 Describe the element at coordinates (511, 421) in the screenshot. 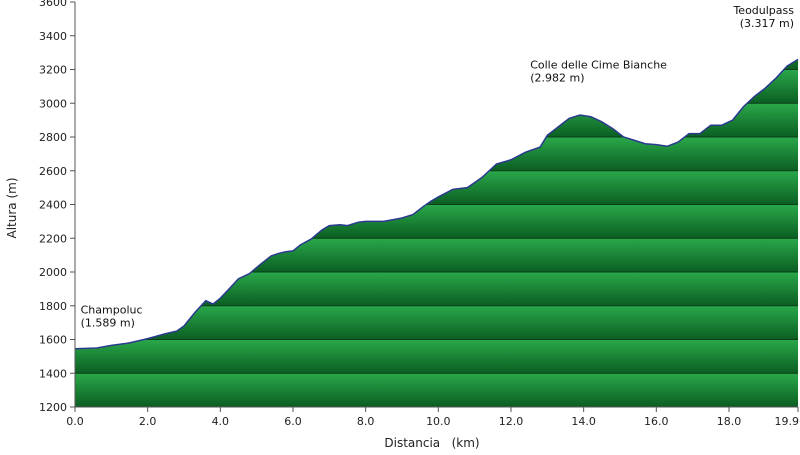

I see `x-tick-label: 12.0` at that location.